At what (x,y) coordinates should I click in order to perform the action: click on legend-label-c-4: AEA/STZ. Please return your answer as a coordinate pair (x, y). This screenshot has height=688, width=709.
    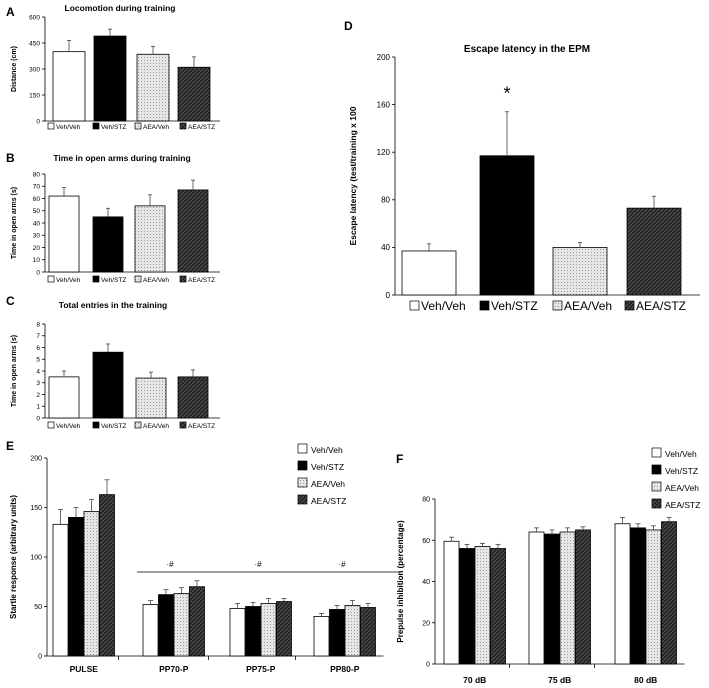
    Looking at the image, I should click on (201, 426).